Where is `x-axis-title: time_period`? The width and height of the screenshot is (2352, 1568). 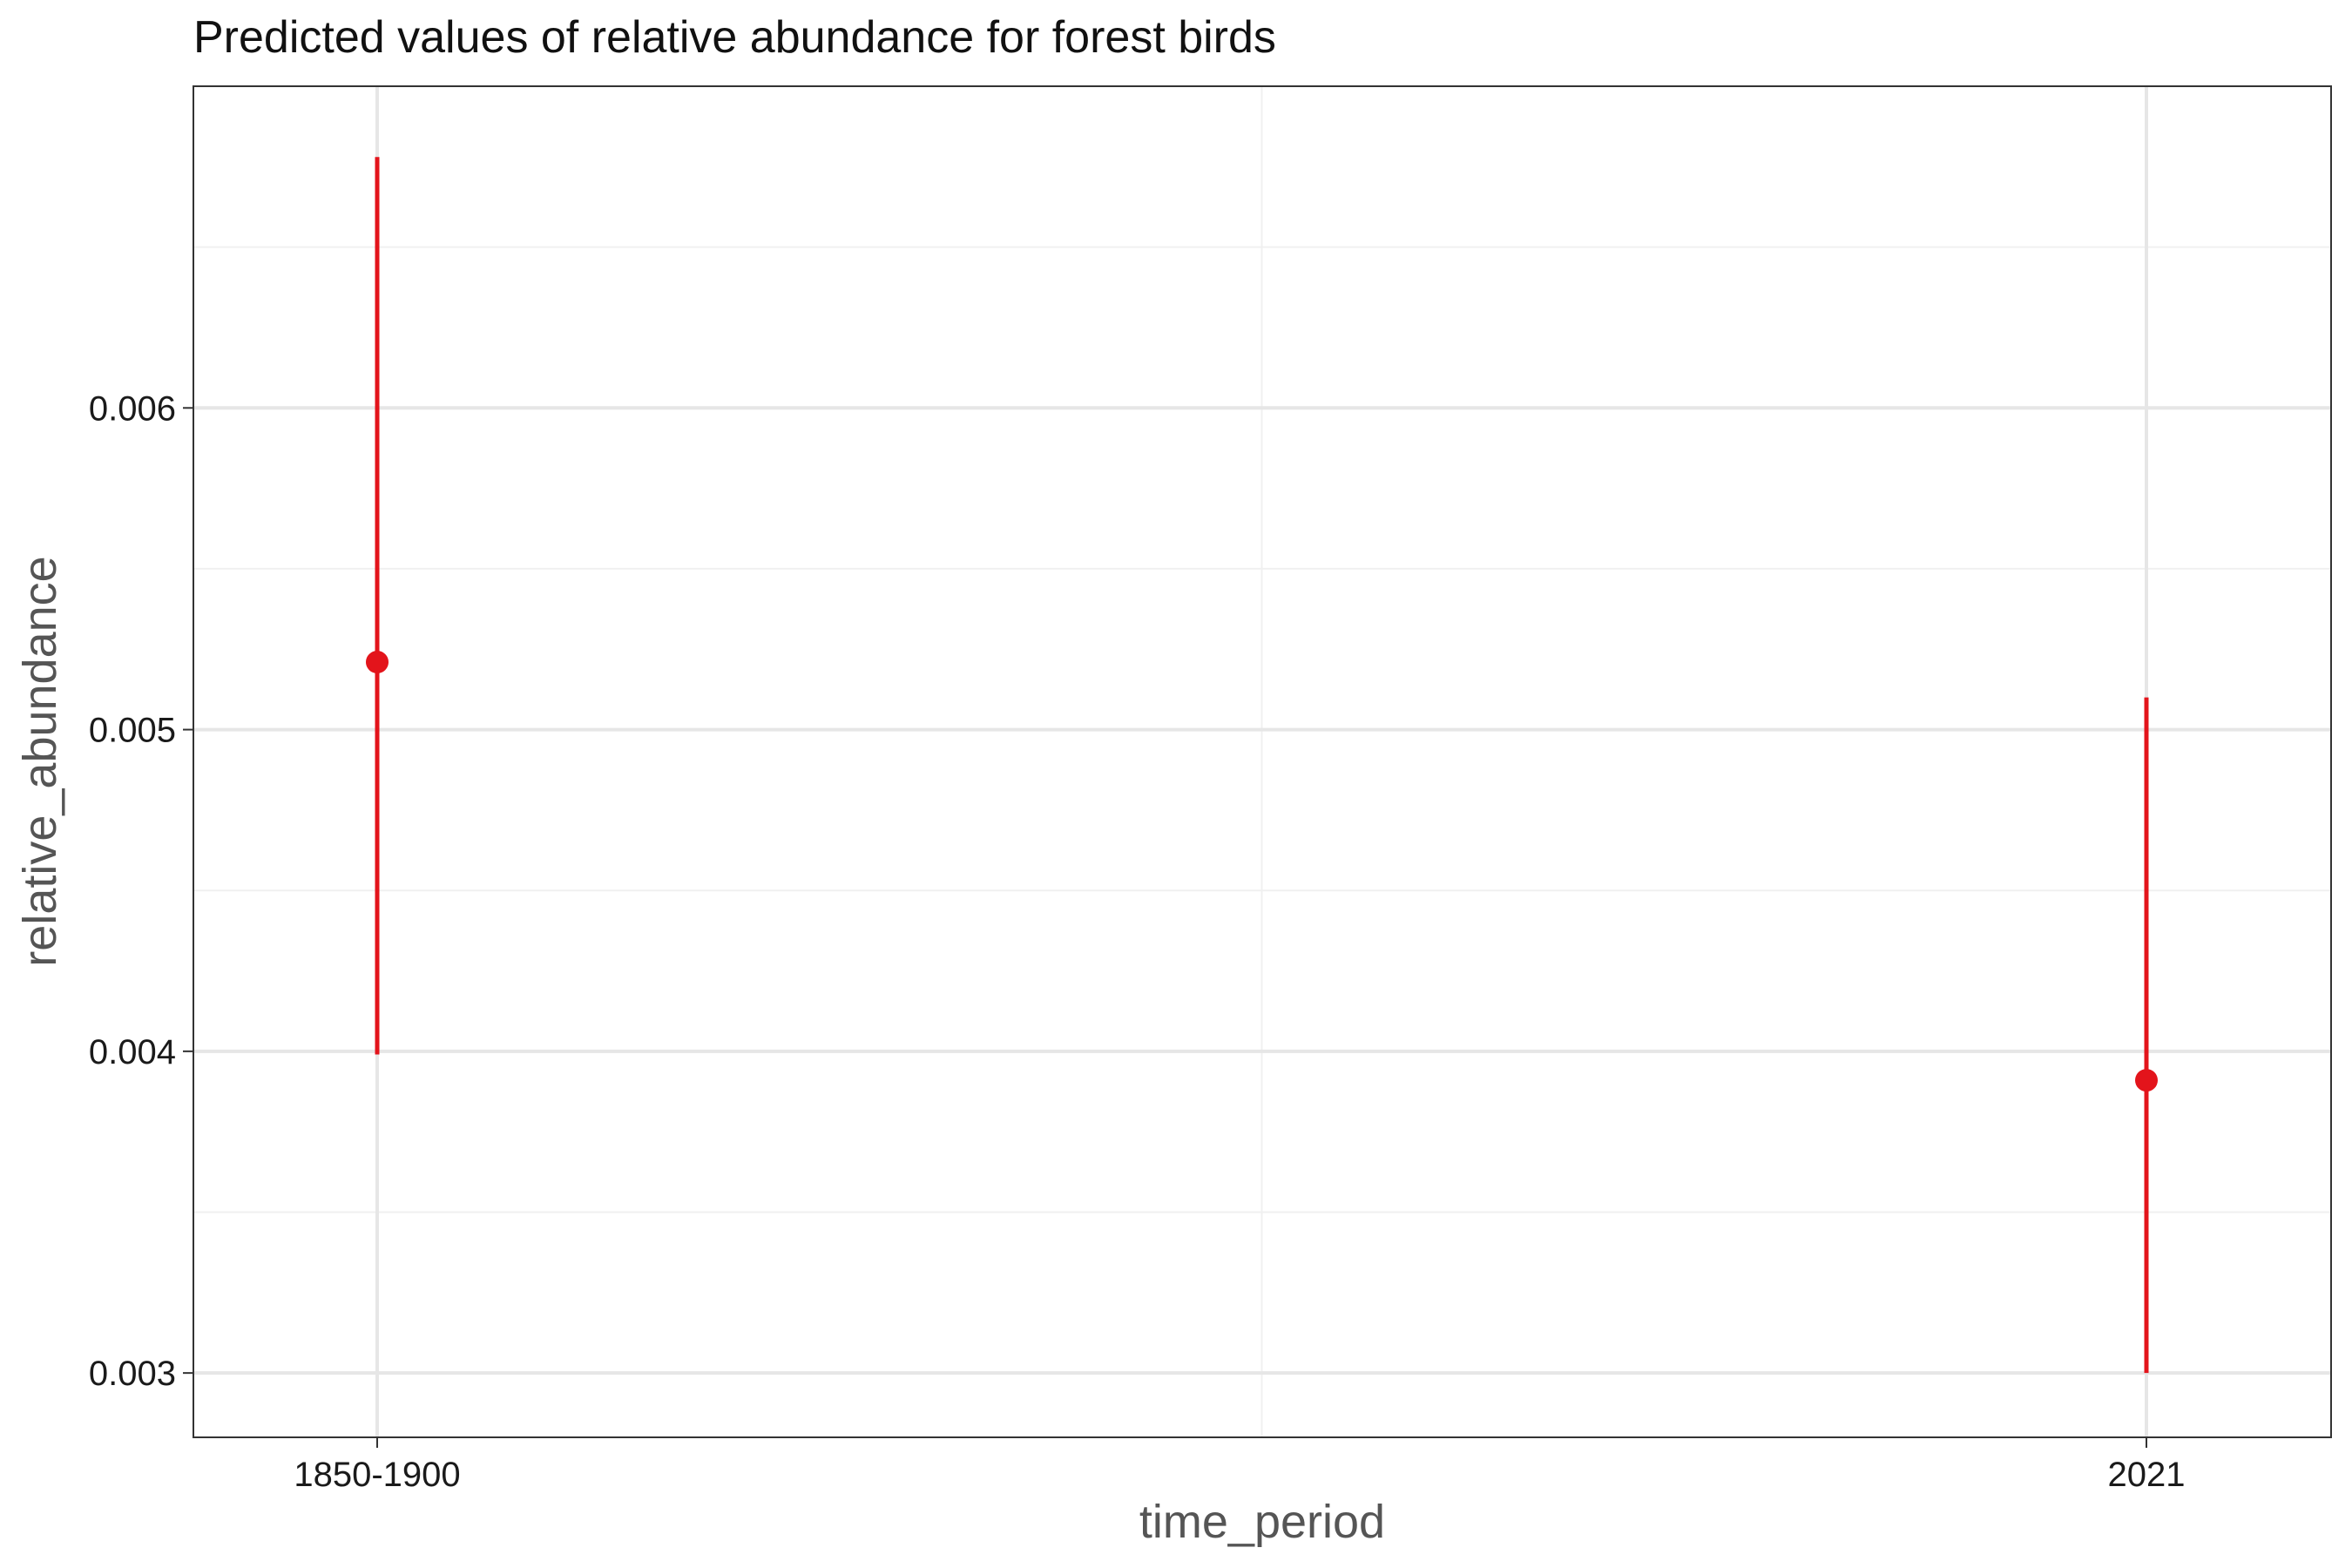 x-axis-title: time_period is located at coordinates (1262, 1522).